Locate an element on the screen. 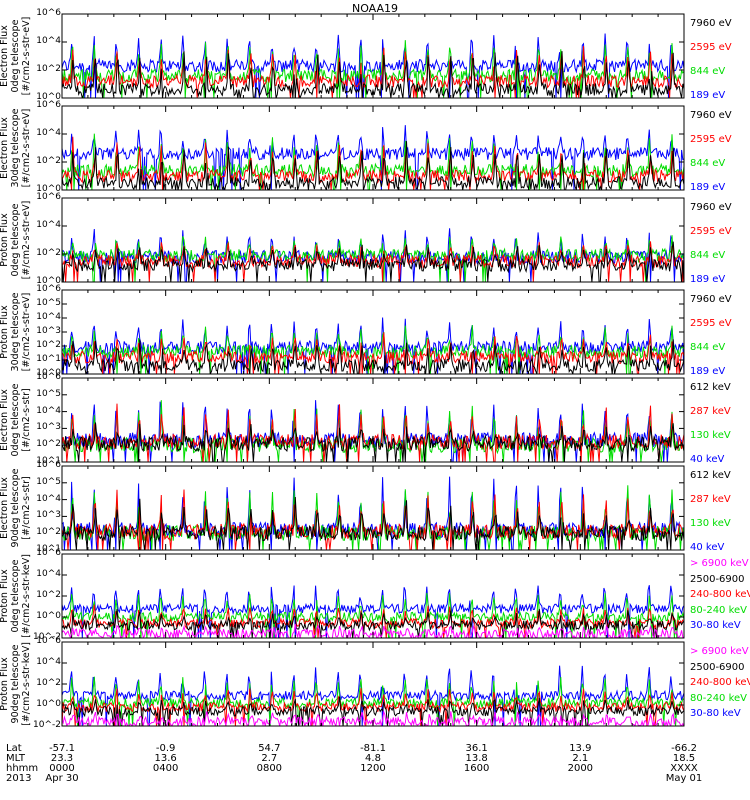 The width and height of the screenshot is (750, 800). mlt-value: 13.8 is located at coordinates (476, 758).